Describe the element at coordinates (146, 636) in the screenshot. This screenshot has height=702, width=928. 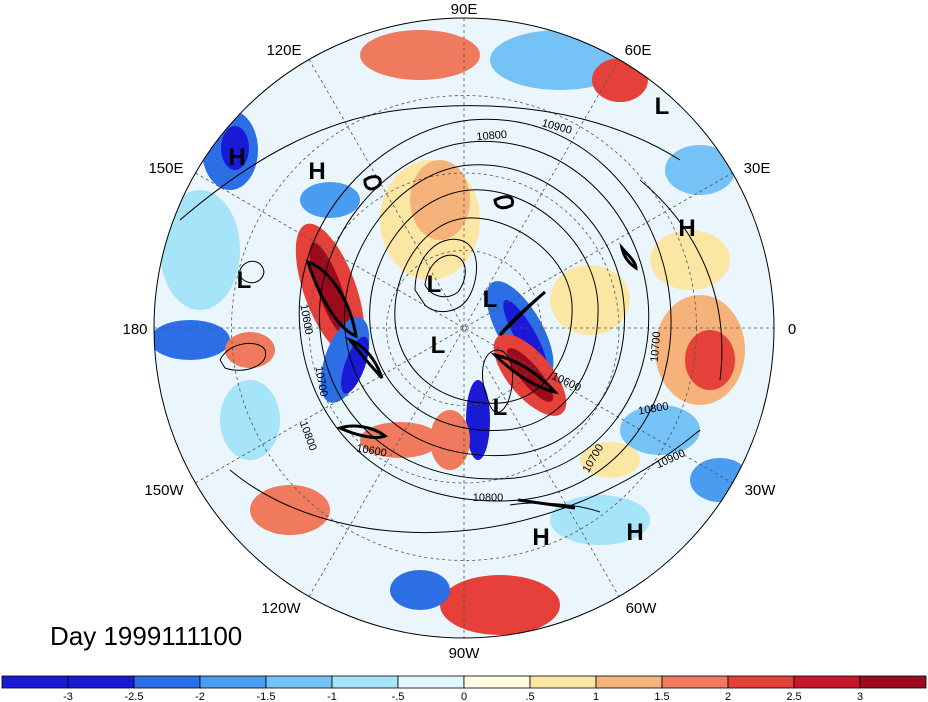
I see `date-label: Day 1999111100` at that location.